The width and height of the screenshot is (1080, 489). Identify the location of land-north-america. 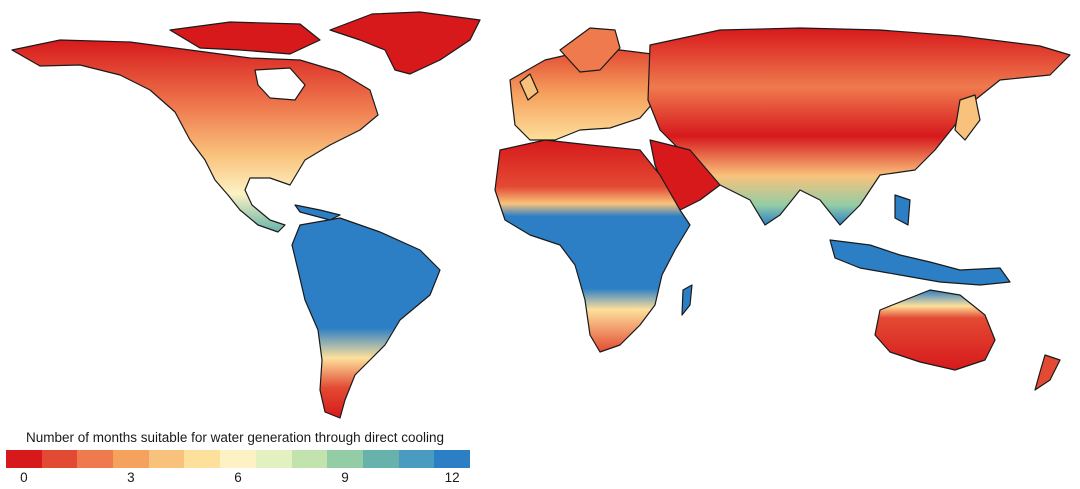
(195, 136).